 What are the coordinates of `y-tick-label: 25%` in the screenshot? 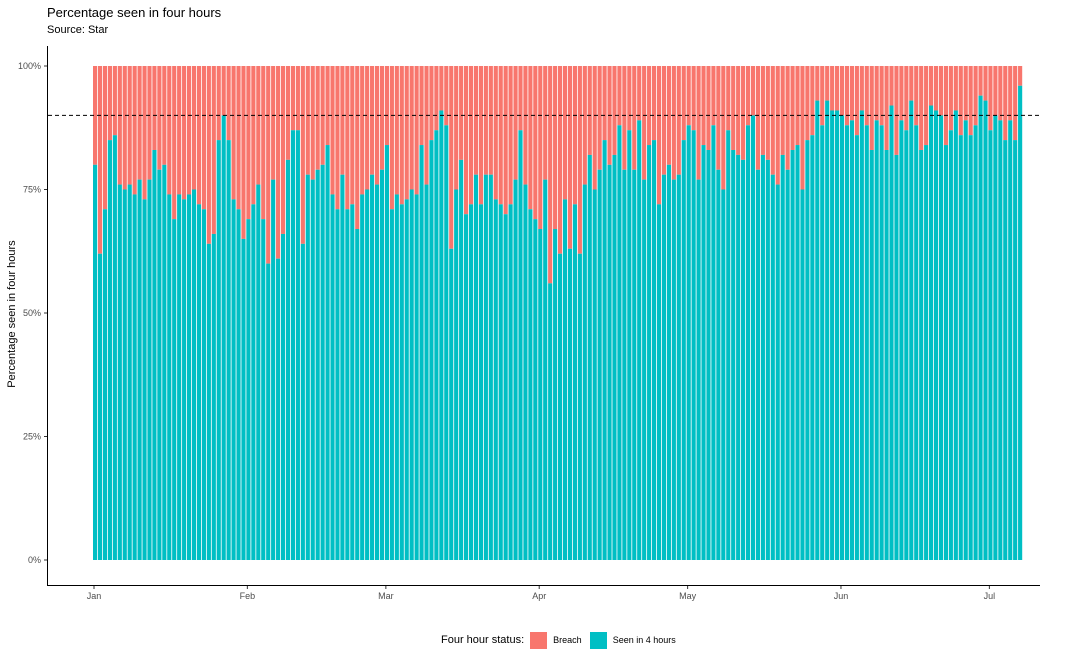 It's located at (32, 437).